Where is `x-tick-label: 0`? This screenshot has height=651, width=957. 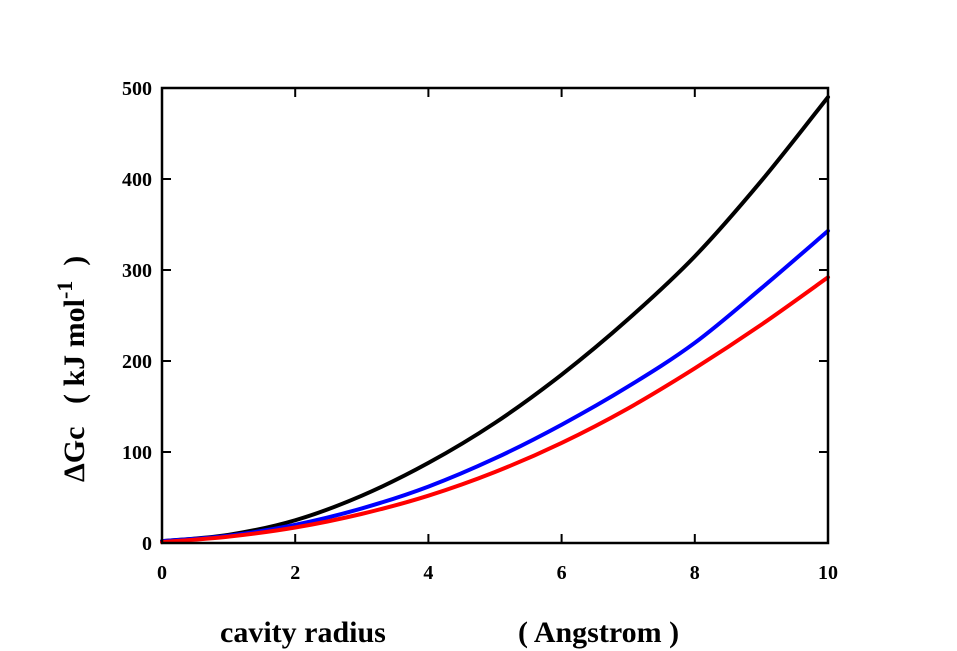 x-tick-label: 0 is located at coordinates (162, 573).